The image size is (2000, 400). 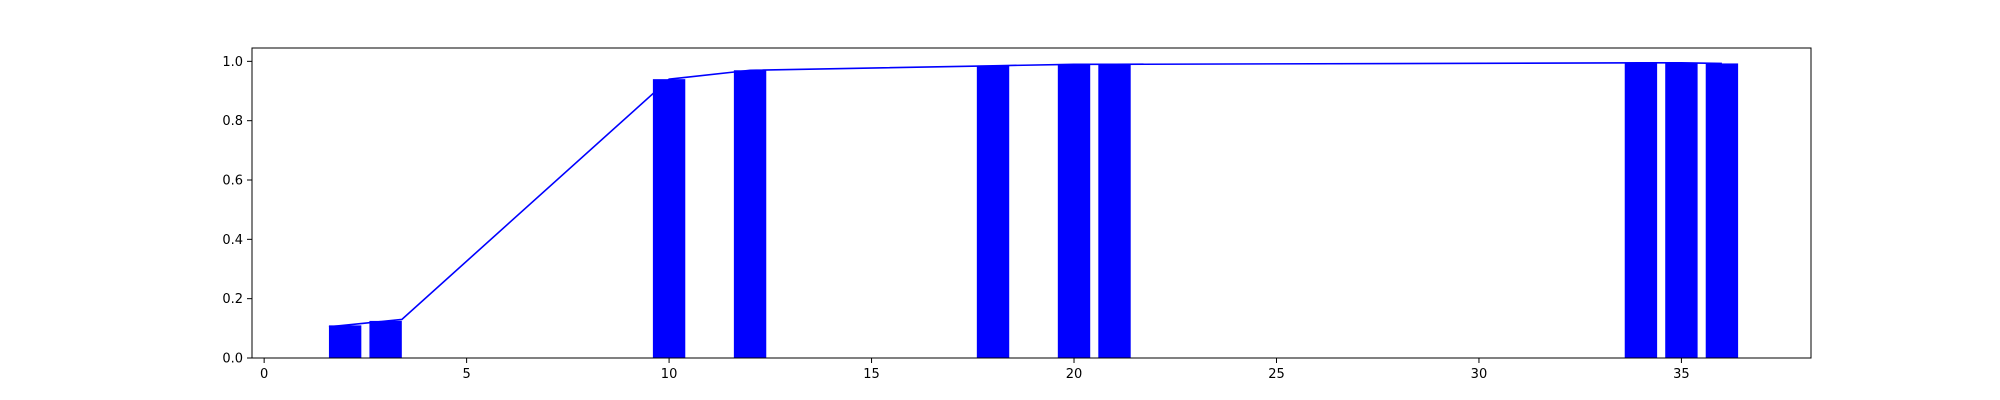 What do you see at coordinates (1276, 374) in the screenshot?
I see `x-tick-label-5: 25` at bounding box center [1276, 374].